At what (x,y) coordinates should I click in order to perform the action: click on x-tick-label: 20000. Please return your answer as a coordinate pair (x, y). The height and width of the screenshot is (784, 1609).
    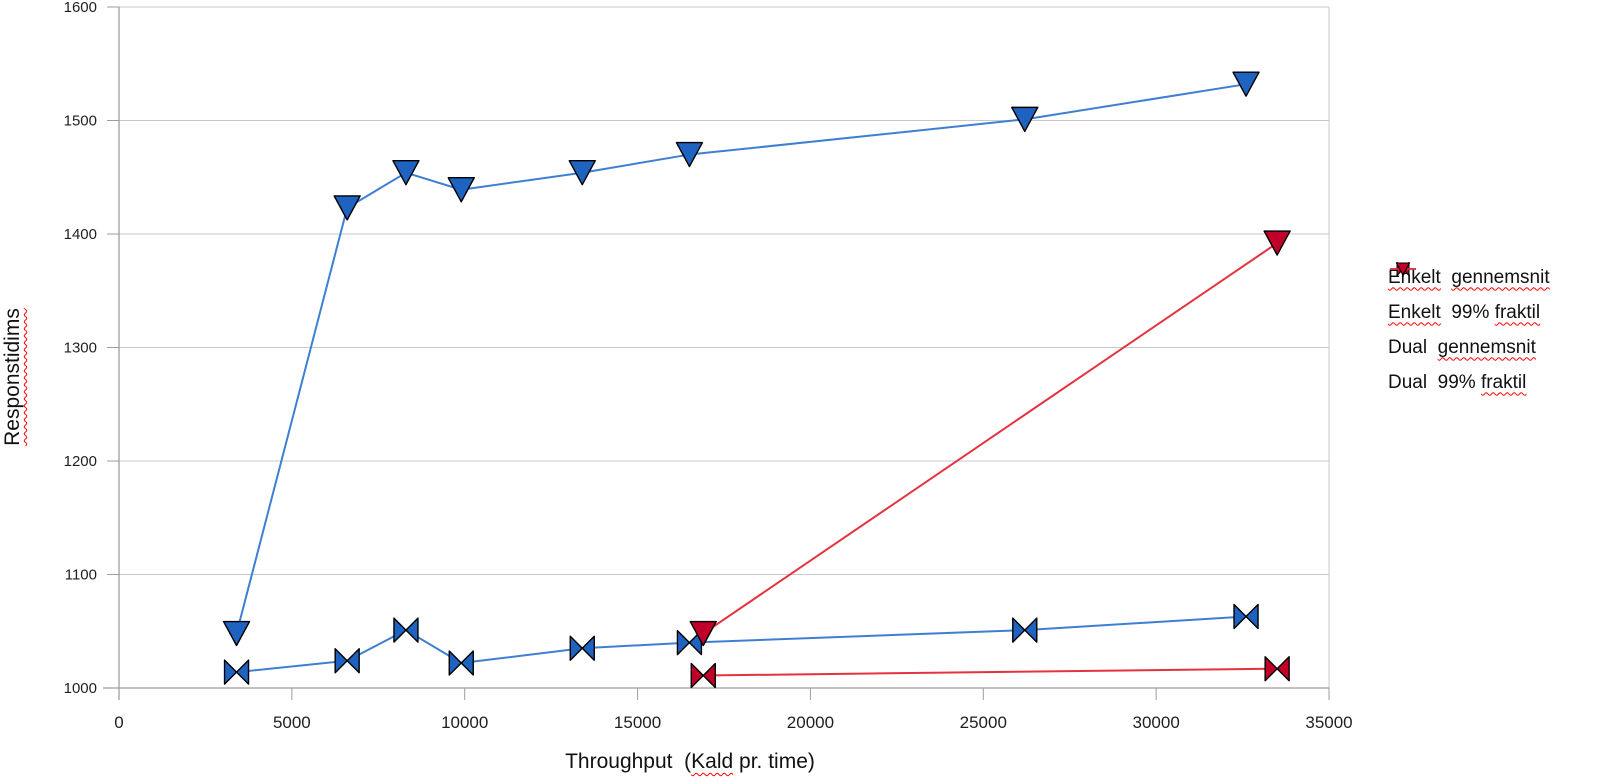
    Looking at the image, I should click on (810, 722).